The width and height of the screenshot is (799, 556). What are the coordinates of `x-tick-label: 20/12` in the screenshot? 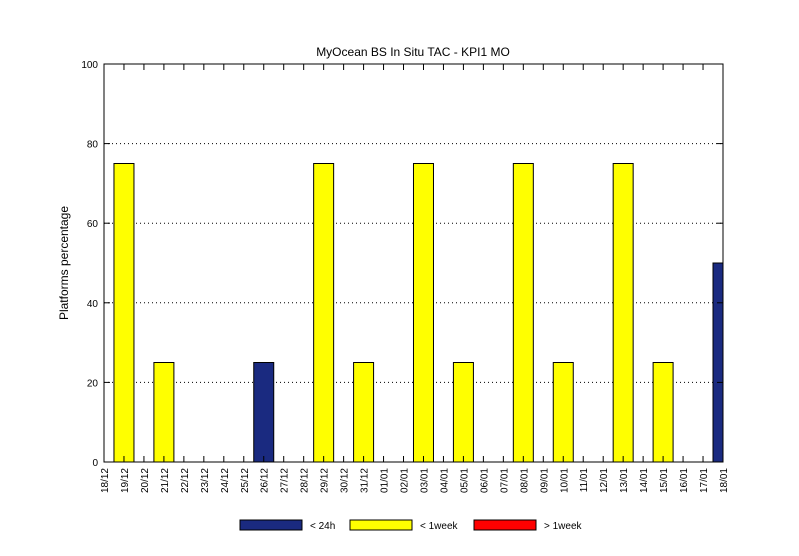 It's located at (145, 480).